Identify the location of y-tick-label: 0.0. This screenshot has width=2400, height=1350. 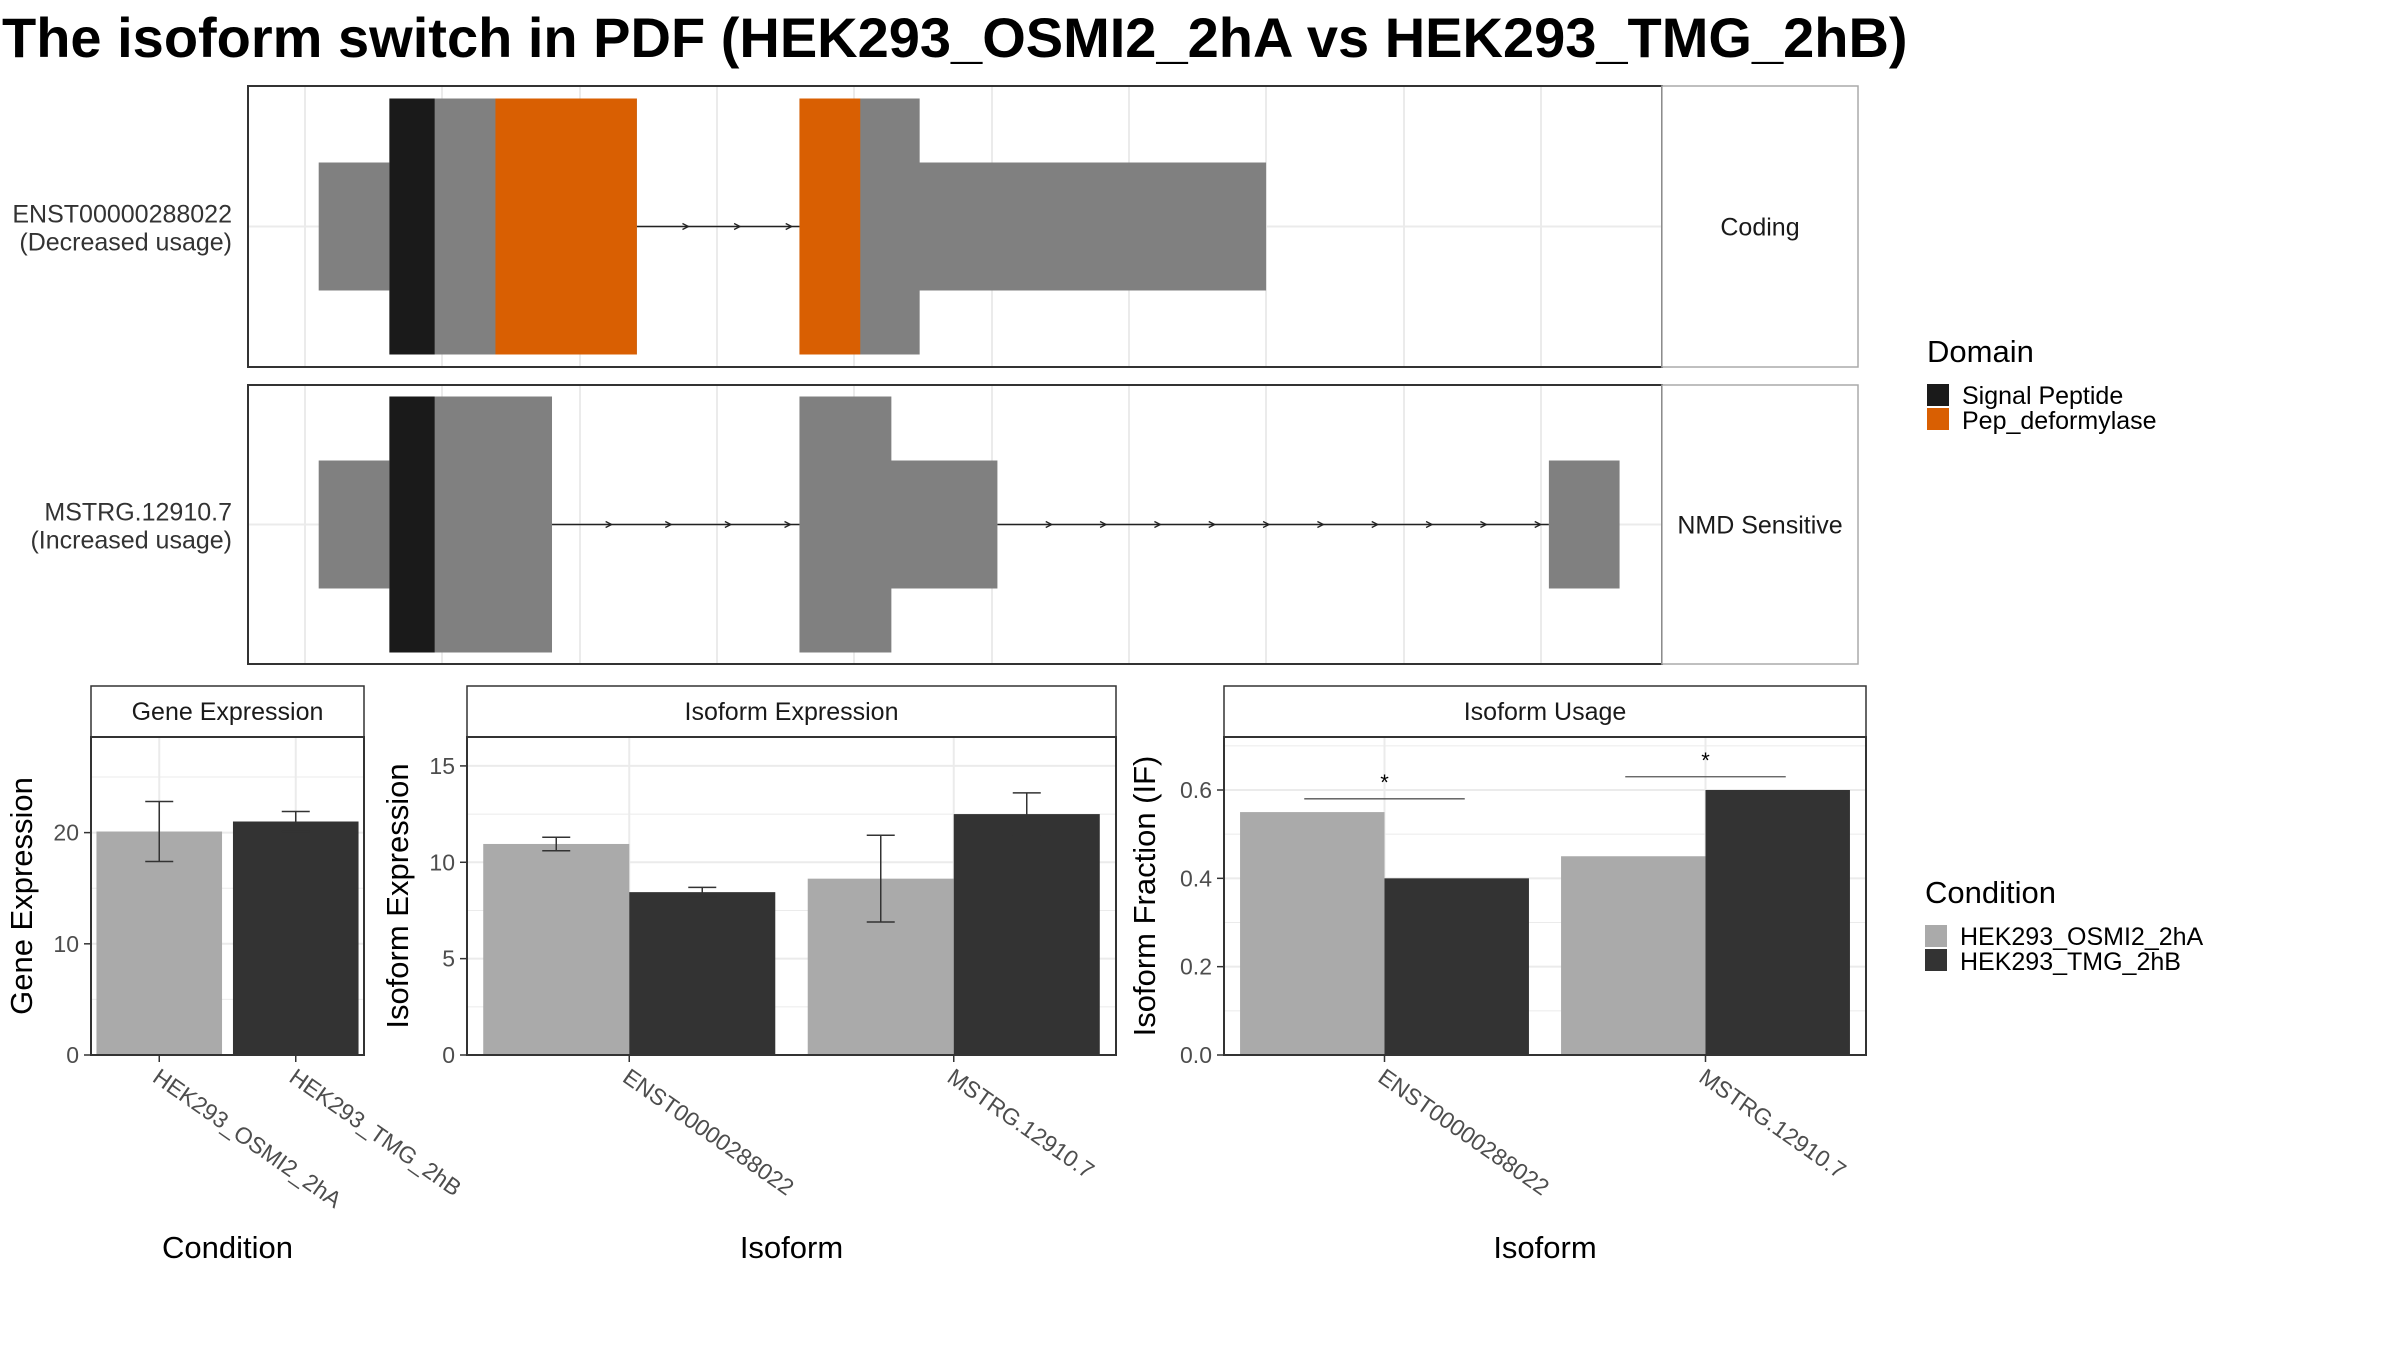
(1196, 1055).